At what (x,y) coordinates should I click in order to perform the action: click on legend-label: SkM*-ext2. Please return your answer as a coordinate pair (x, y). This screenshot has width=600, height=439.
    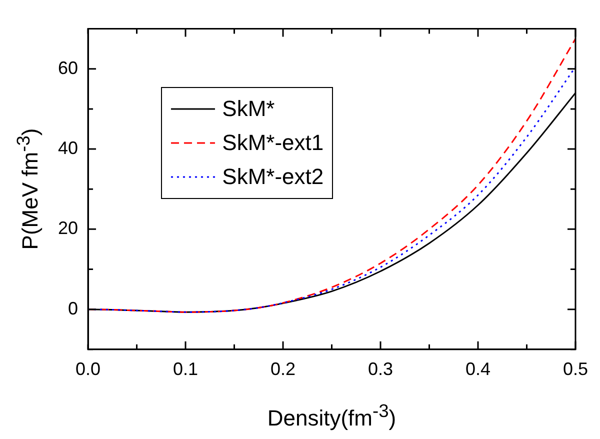
    Looking at the image, I should click on (273, 176).